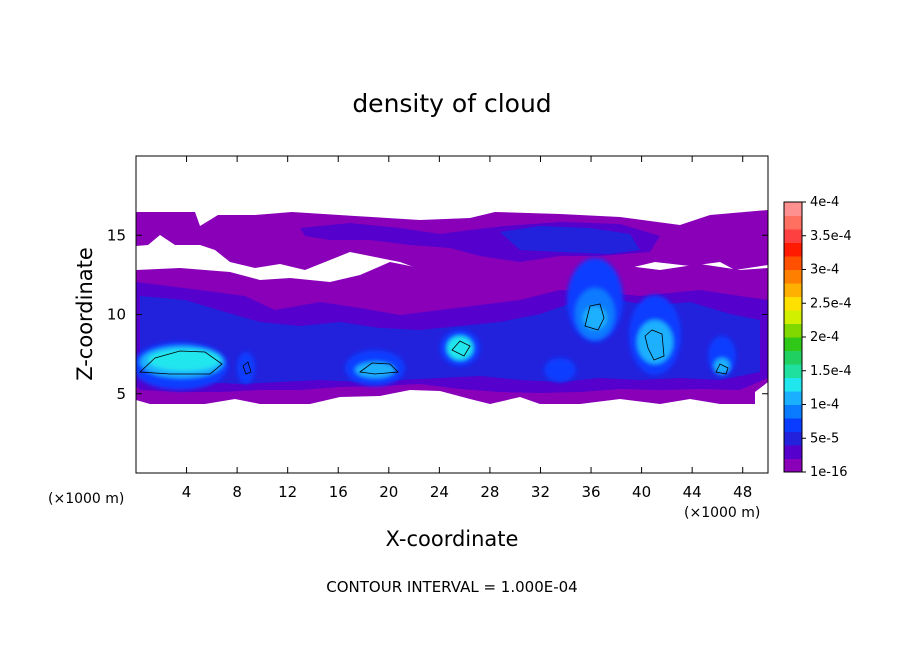 Image resolution: width=904 pixels, height=654 pixels. Describe the element at coordinates (829, 472) in the screenshot. I see `colorbar-label: 1e-16` at that location.